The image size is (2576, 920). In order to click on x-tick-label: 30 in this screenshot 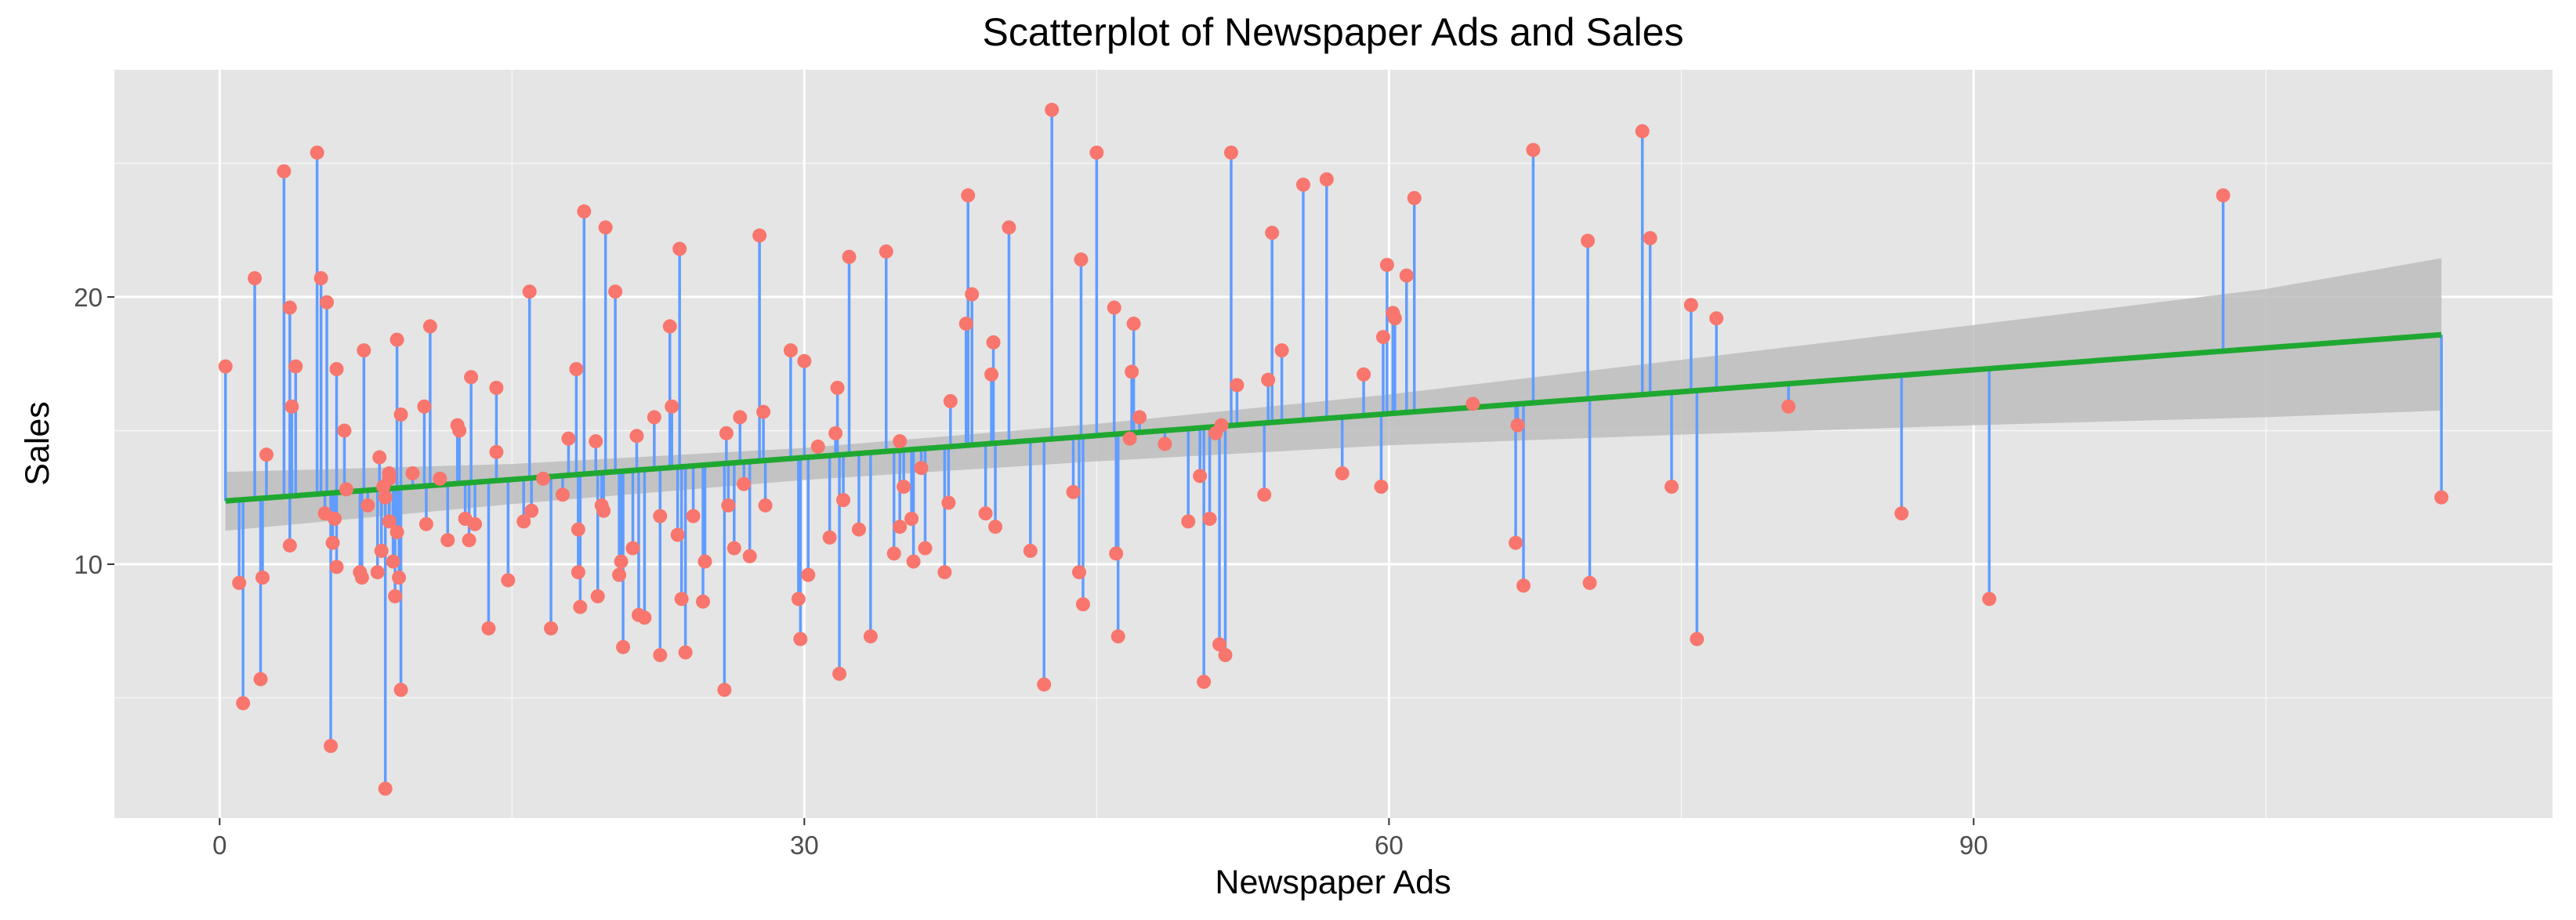, I will do `click(804, 845)`.